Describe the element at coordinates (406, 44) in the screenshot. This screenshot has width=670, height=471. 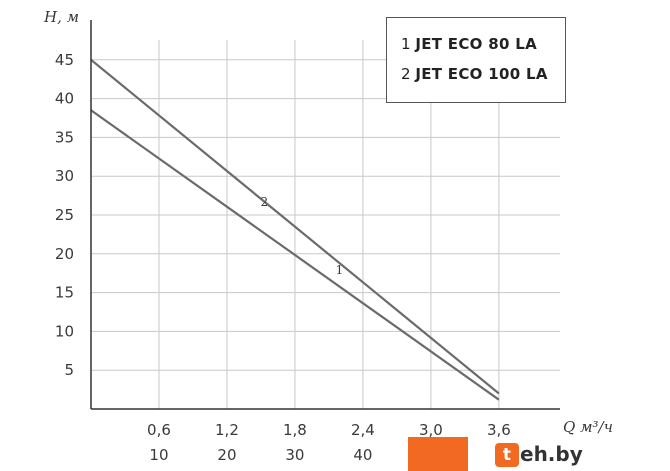
I see `legend-item-number: 1` at that location.